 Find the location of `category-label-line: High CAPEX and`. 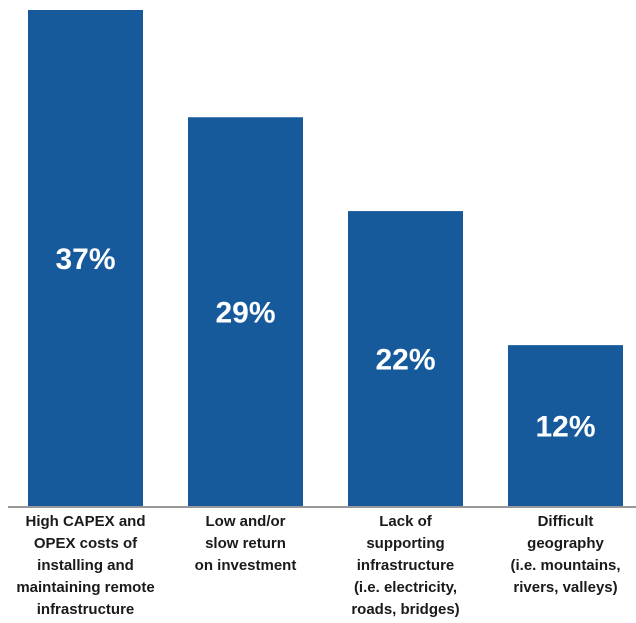

category-label-line: High CAPEX and is located at coordinates (85, 521).